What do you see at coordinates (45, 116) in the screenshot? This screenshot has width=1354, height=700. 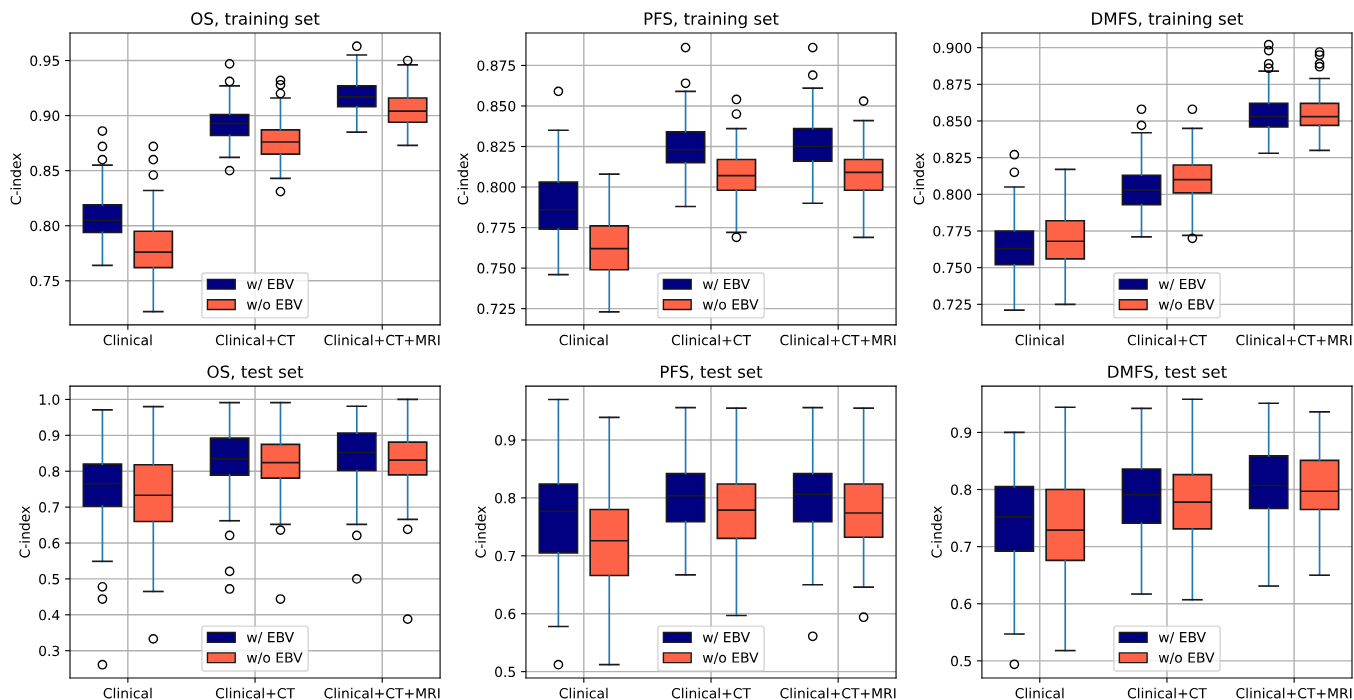 I see `y-tick-label: 0.90` at bounding box center [45, 116].